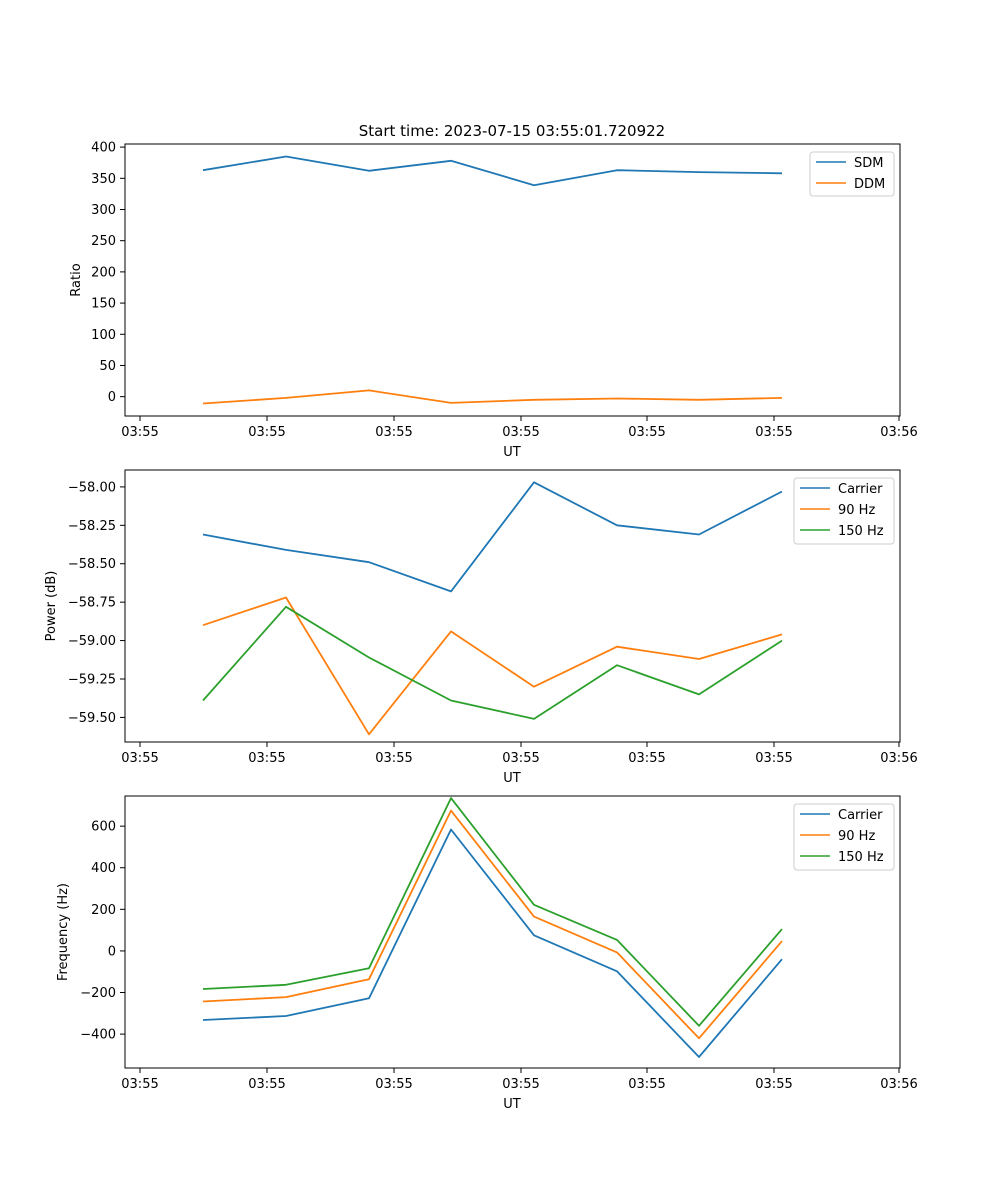 The image size is (1000, 1200). What do you see at coordinates (512, 1104) in the screenshot?
I see `frequency-x-axis-label: UT` at bounding box center [512, 1104].